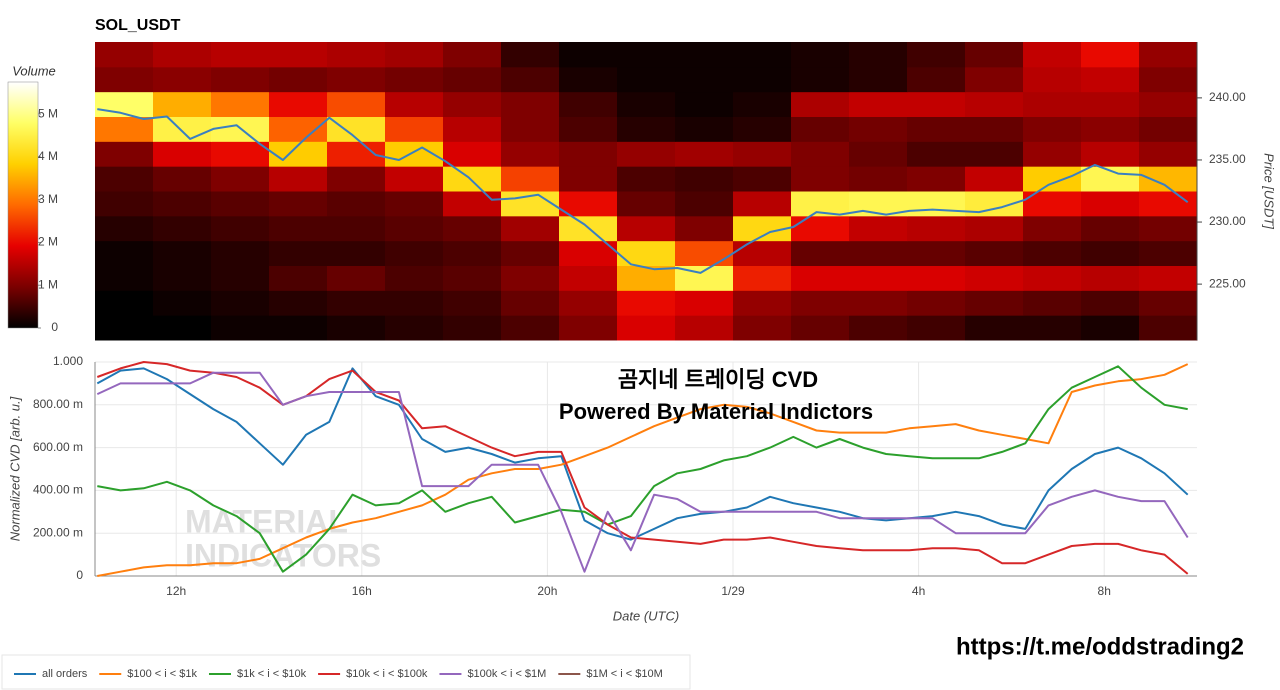 The image size is (1280, 690). Describe the element at coordinates (58, 490) in the screenshot. I see `y-tick-label: 400.00 m` at that location.